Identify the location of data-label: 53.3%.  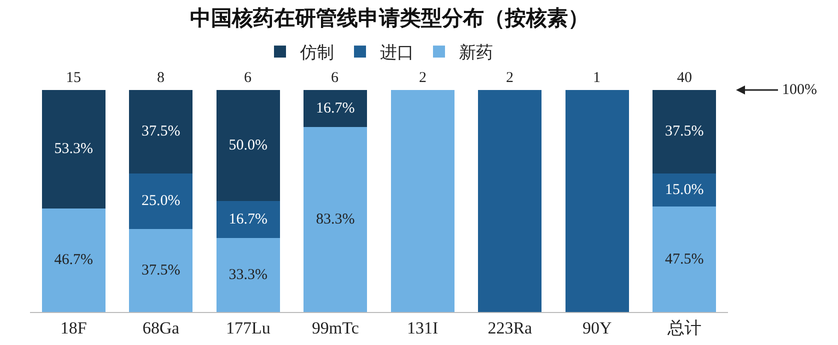
(73, 149).